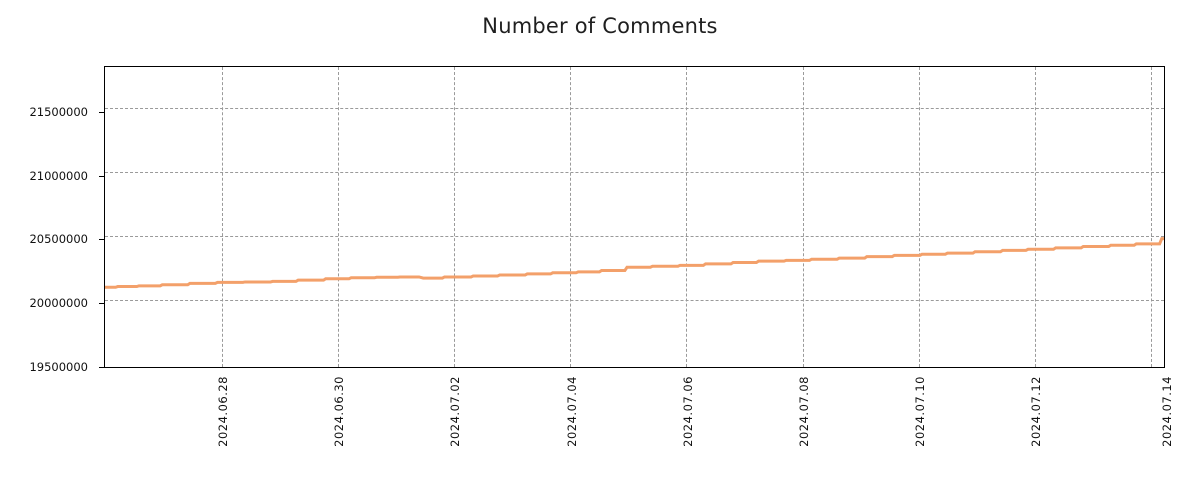  I want to click on y-tick-label-2: 20500000, so click(58, 239).